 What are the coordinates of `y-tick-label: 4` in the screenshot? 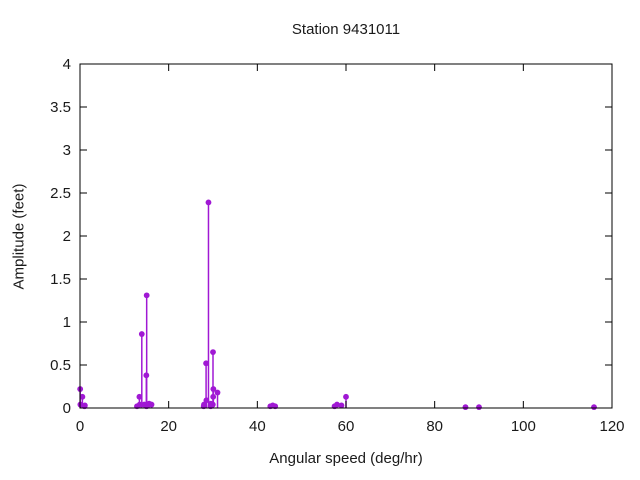 It's located at (67, 64).